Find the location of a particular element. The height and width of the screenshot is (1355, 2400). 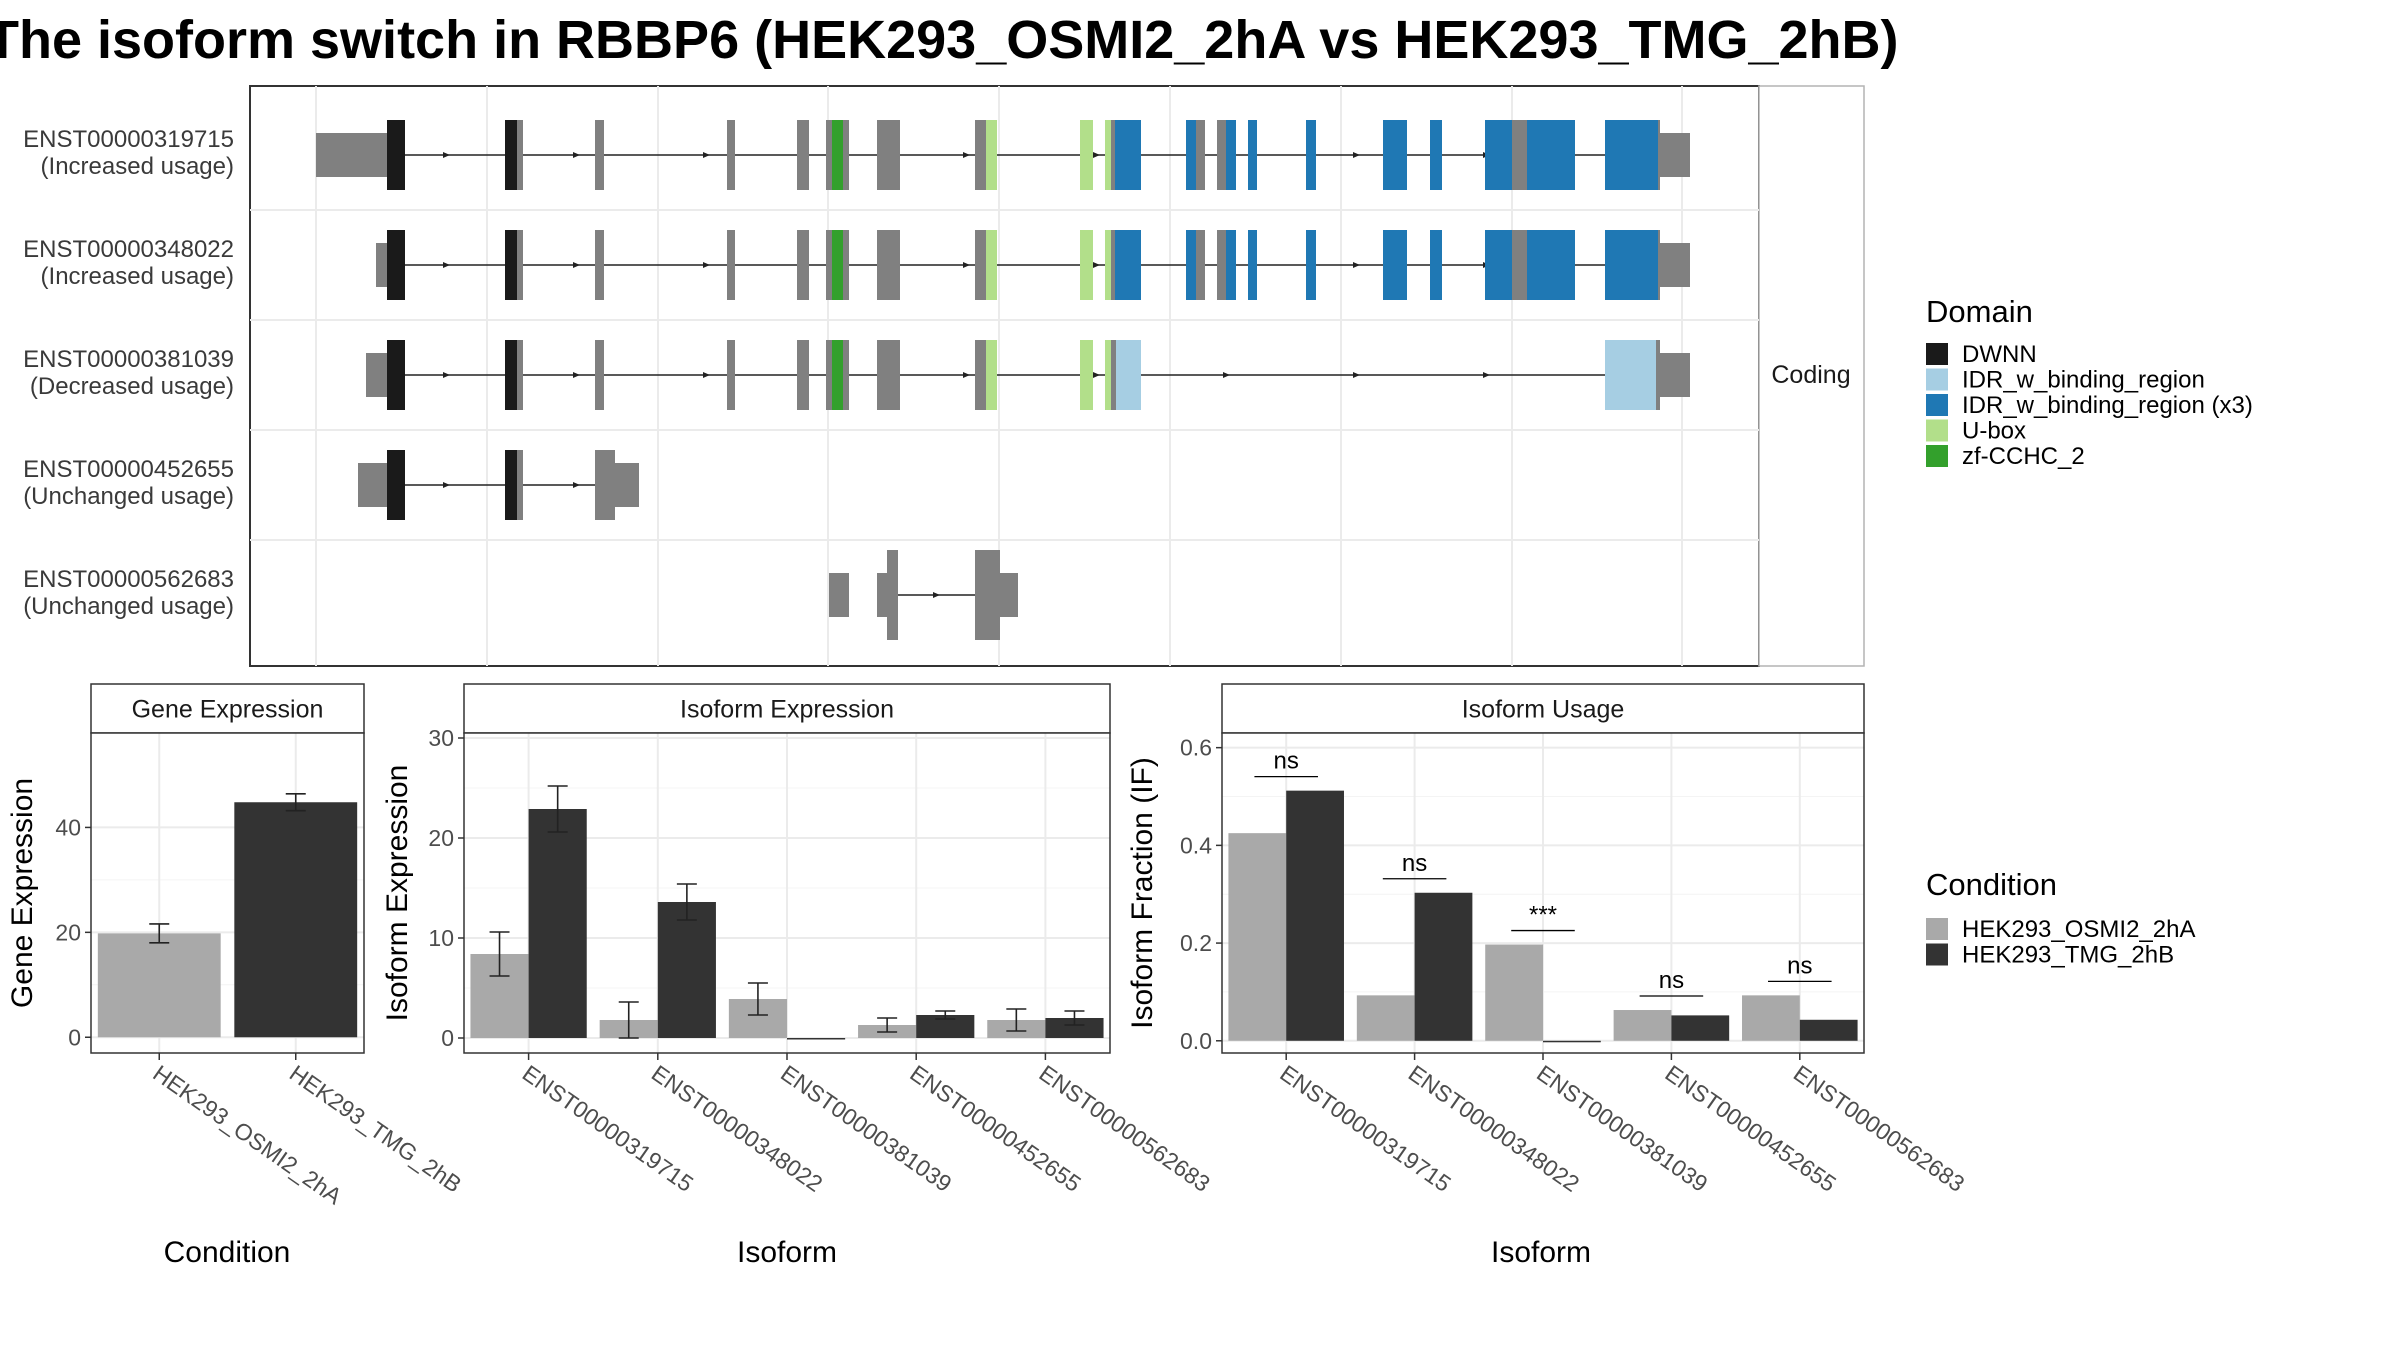

panel-strip-label: Isoform Usage is located at coordinates (1543, 710).